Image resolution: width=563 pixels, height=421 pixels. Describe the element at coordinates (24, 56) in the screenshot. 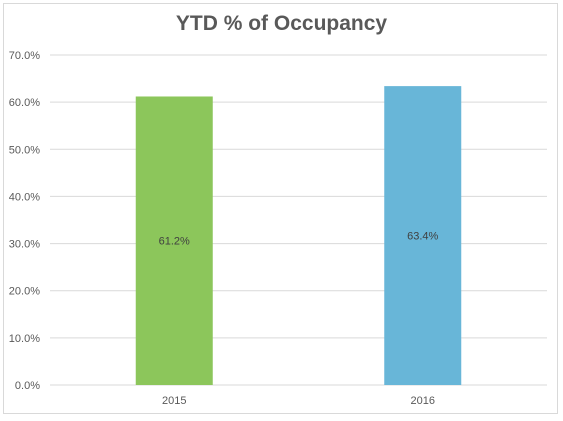

I see `y-tick-label: 70.0%` at that location.